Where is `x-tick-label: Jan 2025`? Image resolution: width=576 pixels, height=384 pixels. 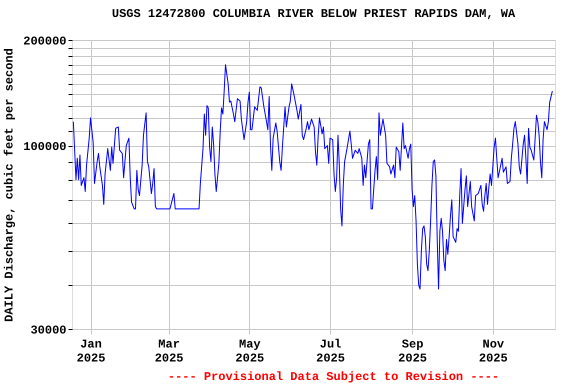 x-tick-label: Jan 2025 is located at coordinates (91, 352).